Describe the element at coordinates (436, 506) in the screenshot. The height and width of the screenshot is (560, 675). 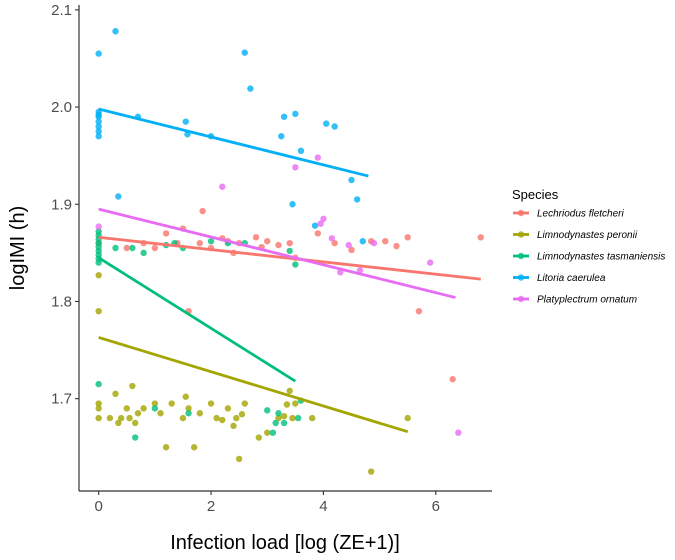
I see `x-tick-label: 6` at that location.